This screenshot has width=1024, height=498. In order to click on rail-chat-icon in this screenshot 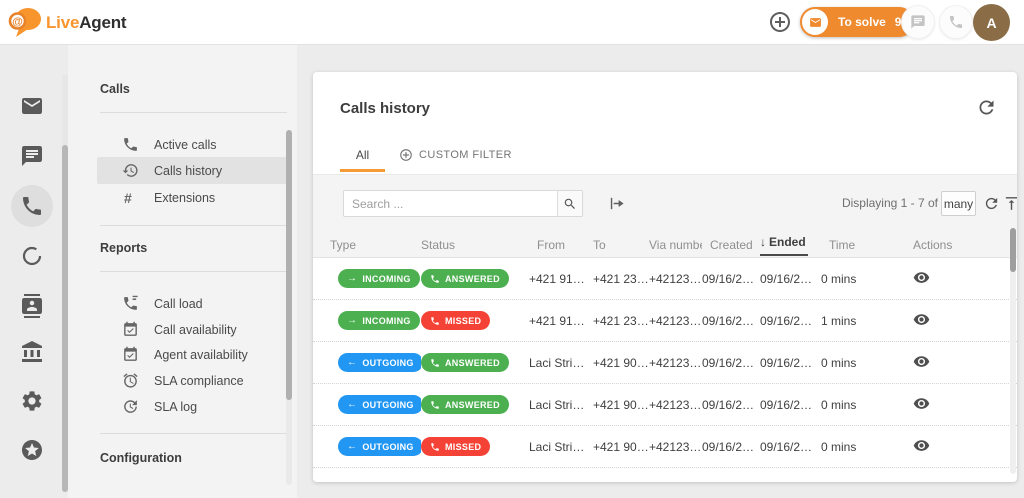, I will do `click(32, 156)`.